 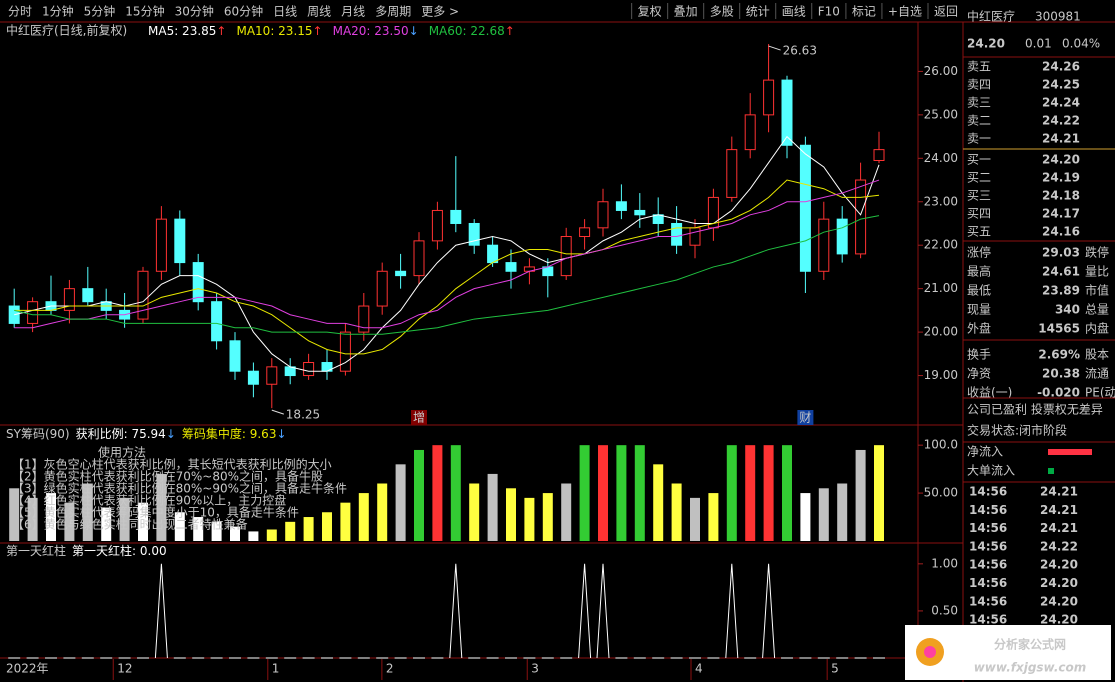 What do you see at coordinates (979, 67) in the screenshot?
I see `order-label: 卖五` at bounding box center [979, 67].